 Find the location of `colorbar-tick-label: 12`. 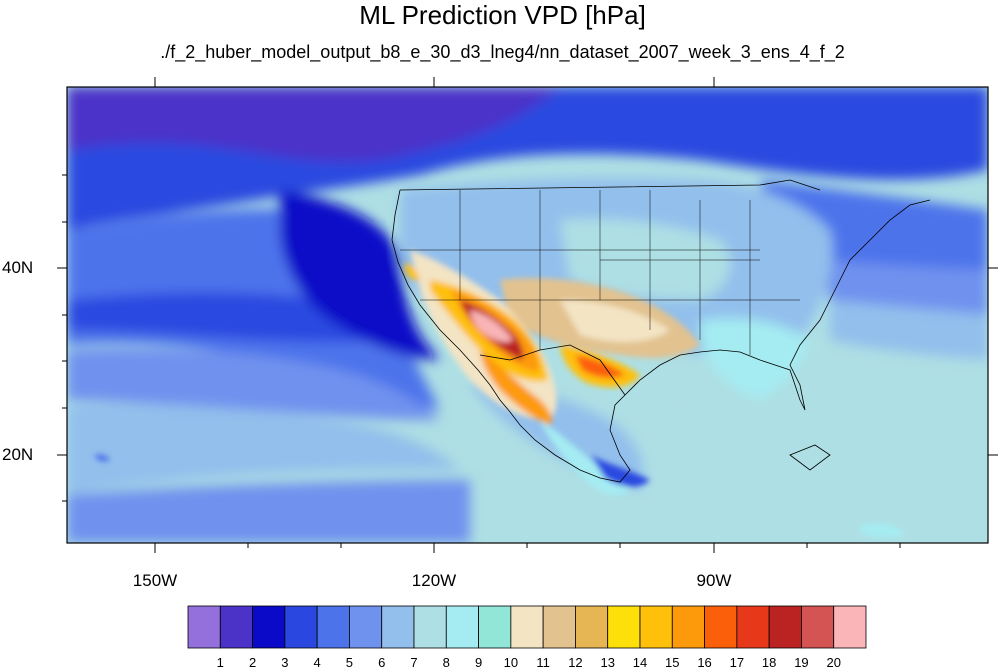

colorbar-tick-label: 12 is located at coordinates (575, 662).